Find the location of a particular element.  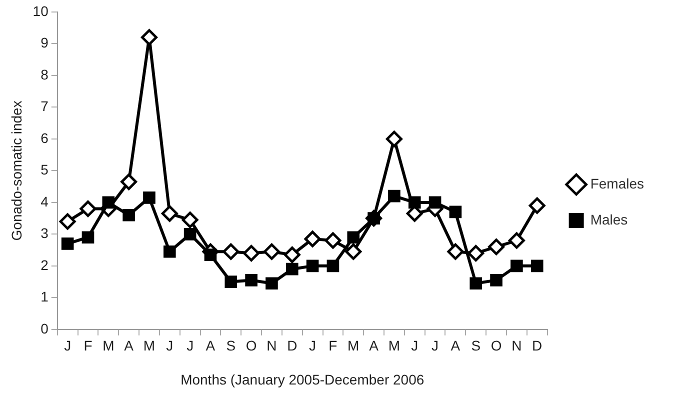

y-tick-label: 2 is located at coordinates (44, 264).